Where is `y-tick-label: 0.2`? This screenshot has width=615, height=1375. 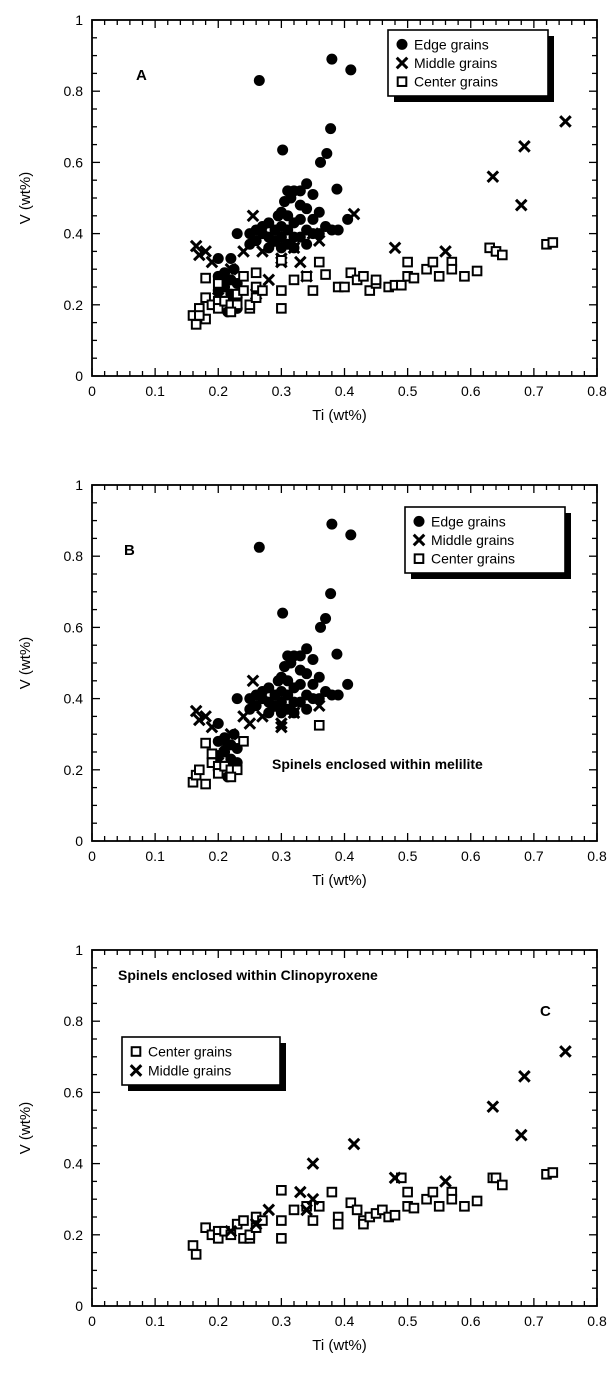
y-tick-label: 0.2 is located at coordinates (74, 305).